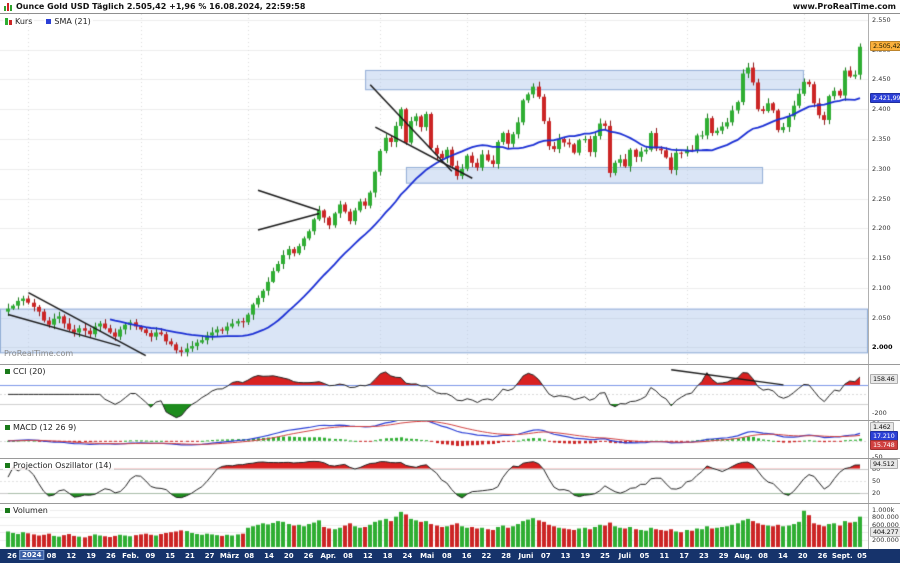  Describe the element at coordinates (881, 199) in the screenshot. I see `axis-tick: 2.250` at that location.